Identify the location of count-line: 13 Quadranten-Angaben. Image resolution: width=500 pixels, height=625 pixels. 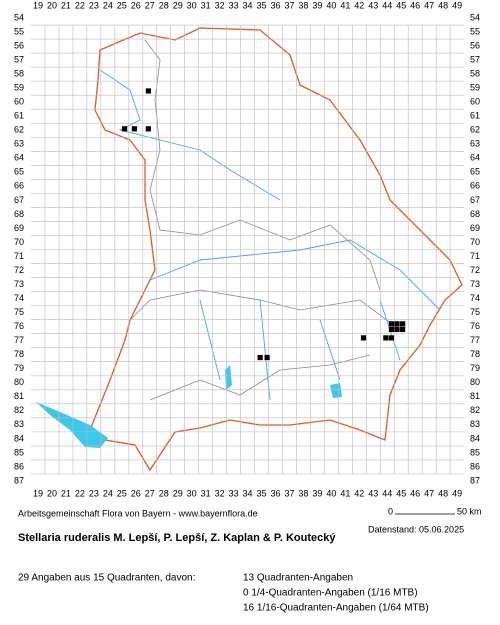
(298, 578).